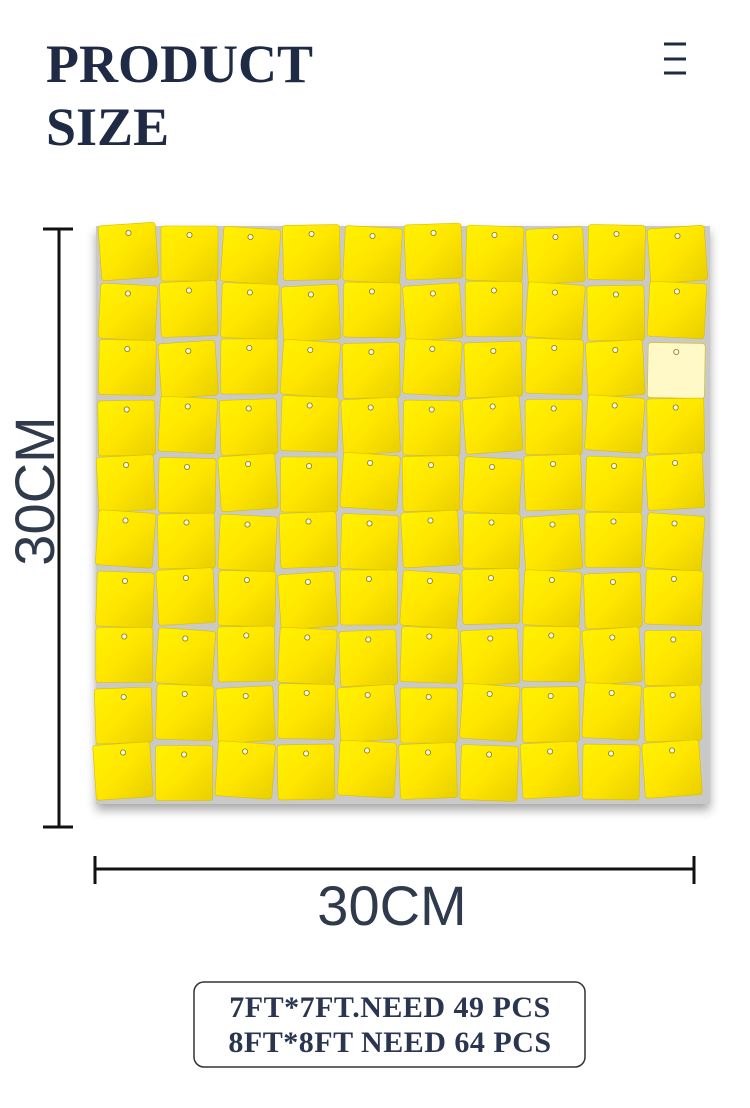 The width and height of the screenshot is (750, 1108). Describe the element at coordinates (389, 1042) in the screenshot. I see `info-line: 8FT*8FT NEED 64 PCS` at that location.